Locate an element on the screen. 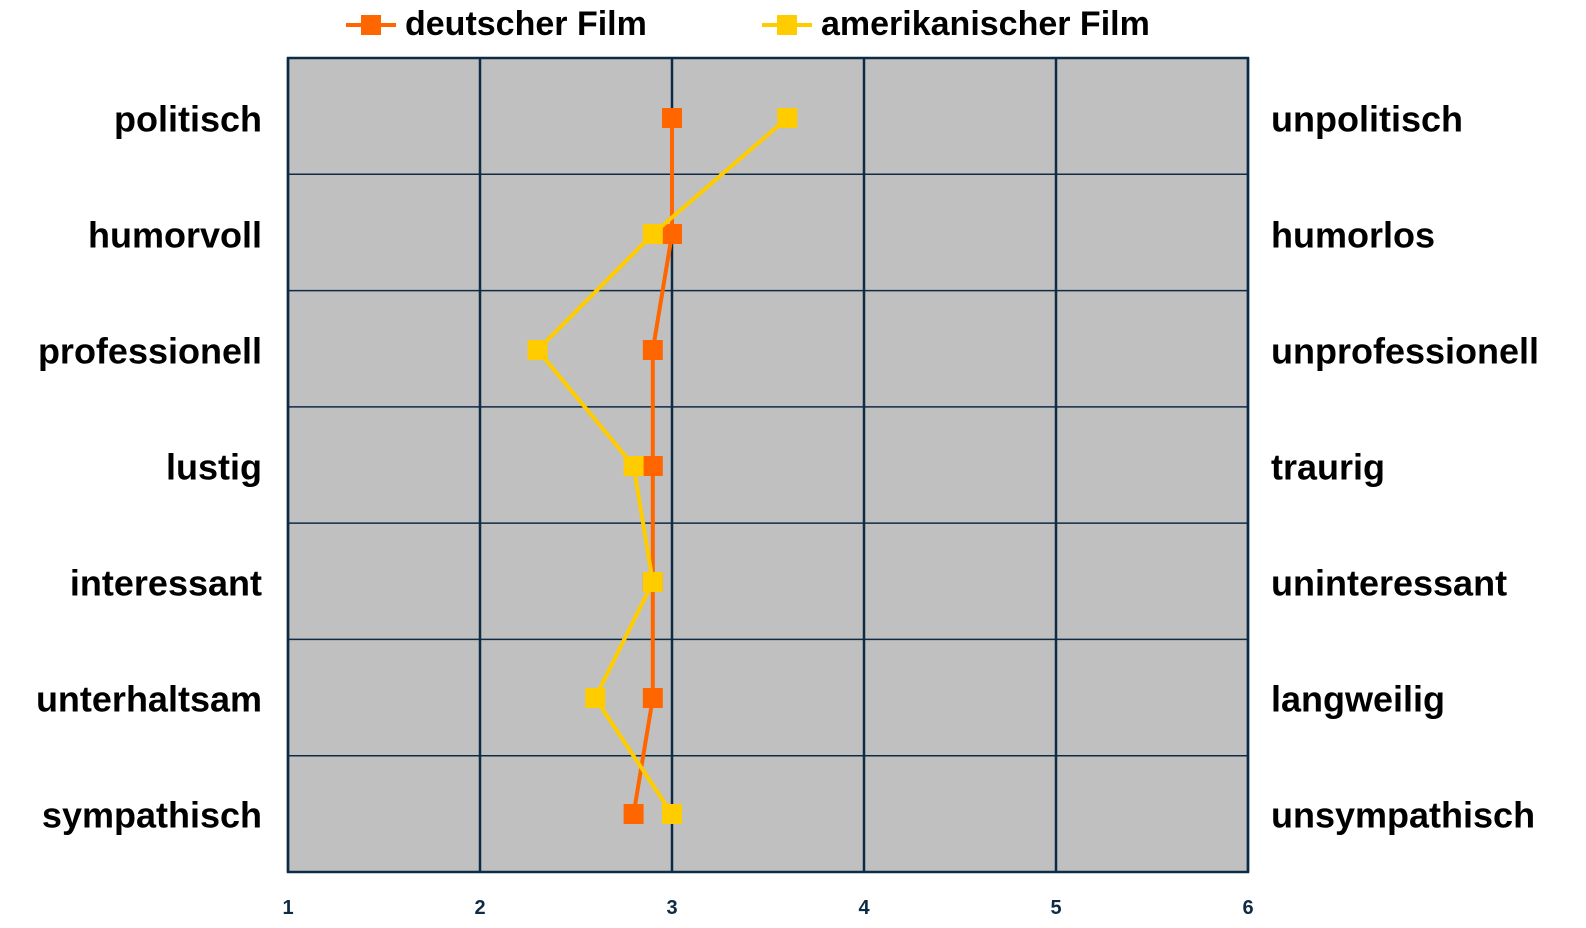 The image size is (1586, 928). left-category-label: interessant is located at coordinates (166, 583).